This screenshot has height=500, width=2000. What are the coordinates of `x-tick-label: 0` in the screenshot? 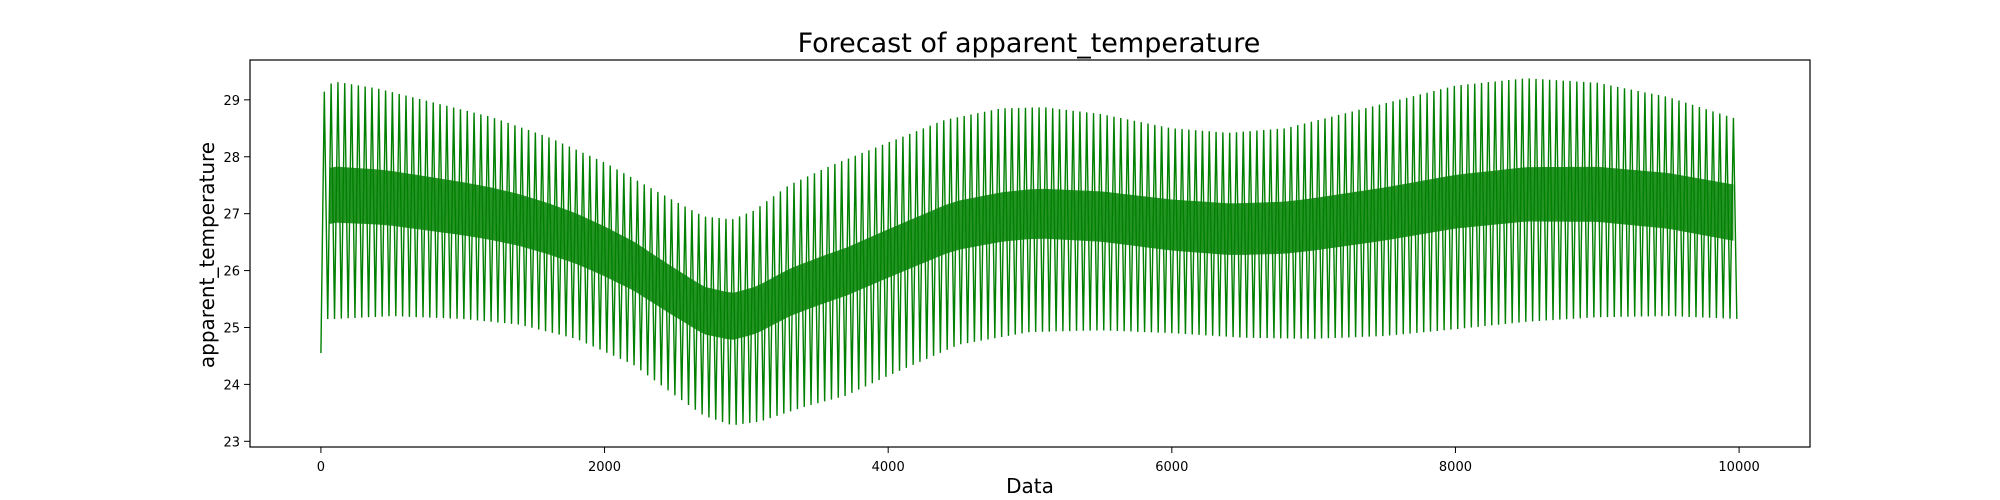 It's located at (321, 467).